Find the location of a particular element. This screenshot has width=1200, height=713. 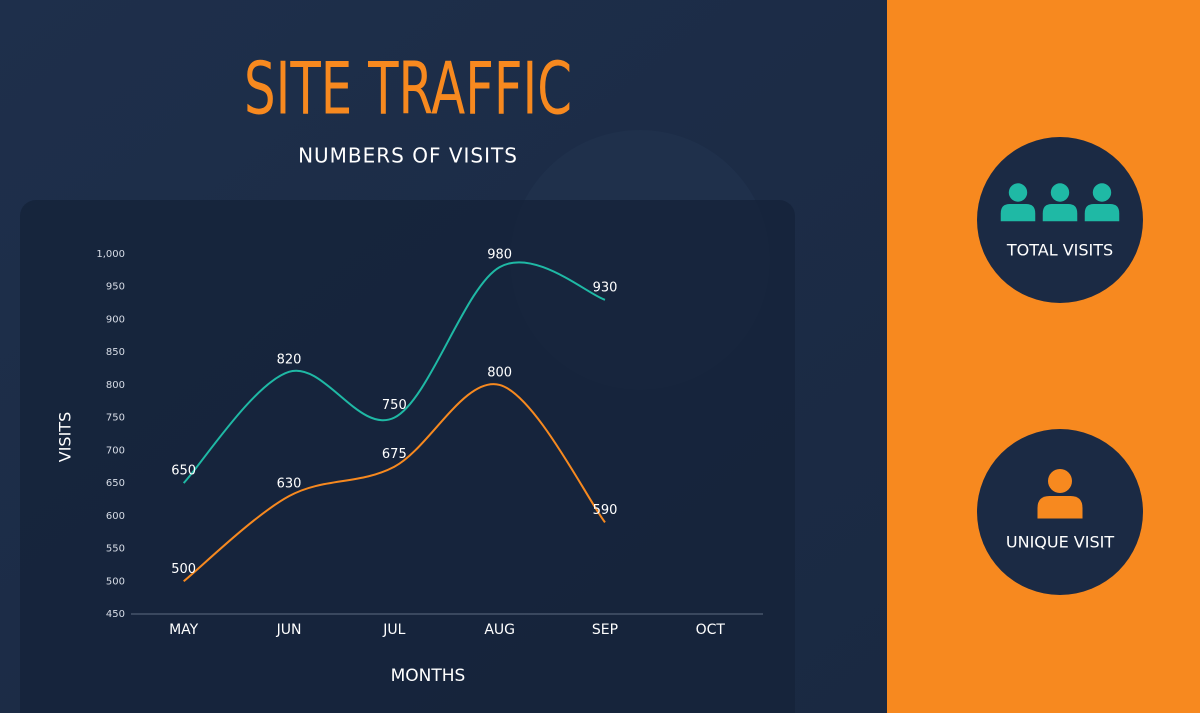

y-tick-label: 650 is located at coordinates (115, 483).